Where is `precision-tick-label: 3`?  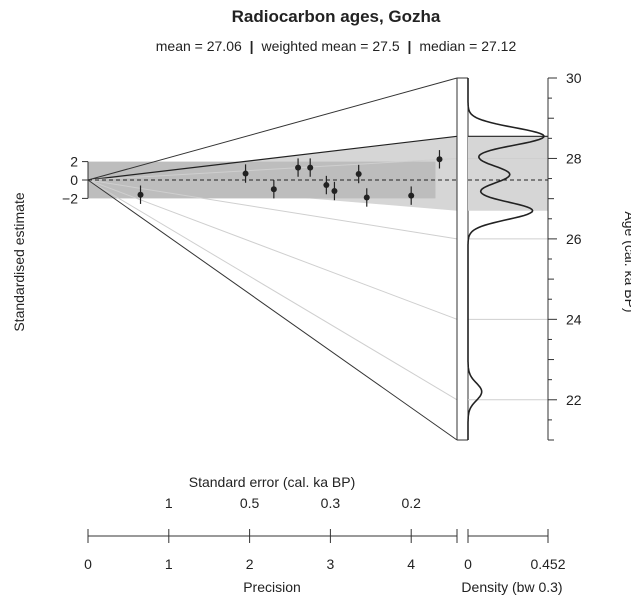 precision-tick-label: 3 is located at coordinates (331, 564).